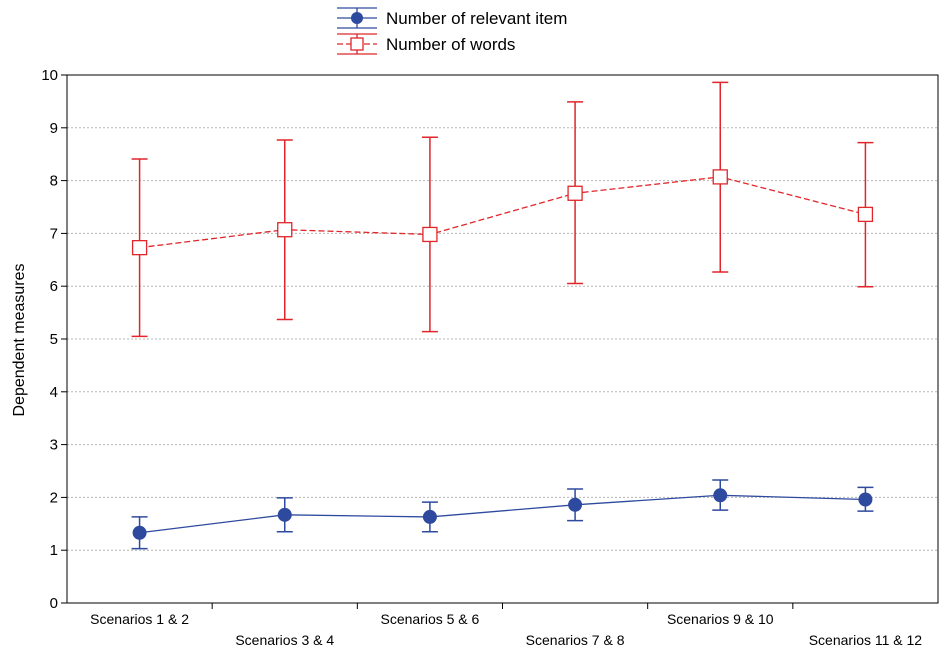  Describe the element at coordinates (49, 75) in the screenshot. I see `y-tick-label: 10` at that location.